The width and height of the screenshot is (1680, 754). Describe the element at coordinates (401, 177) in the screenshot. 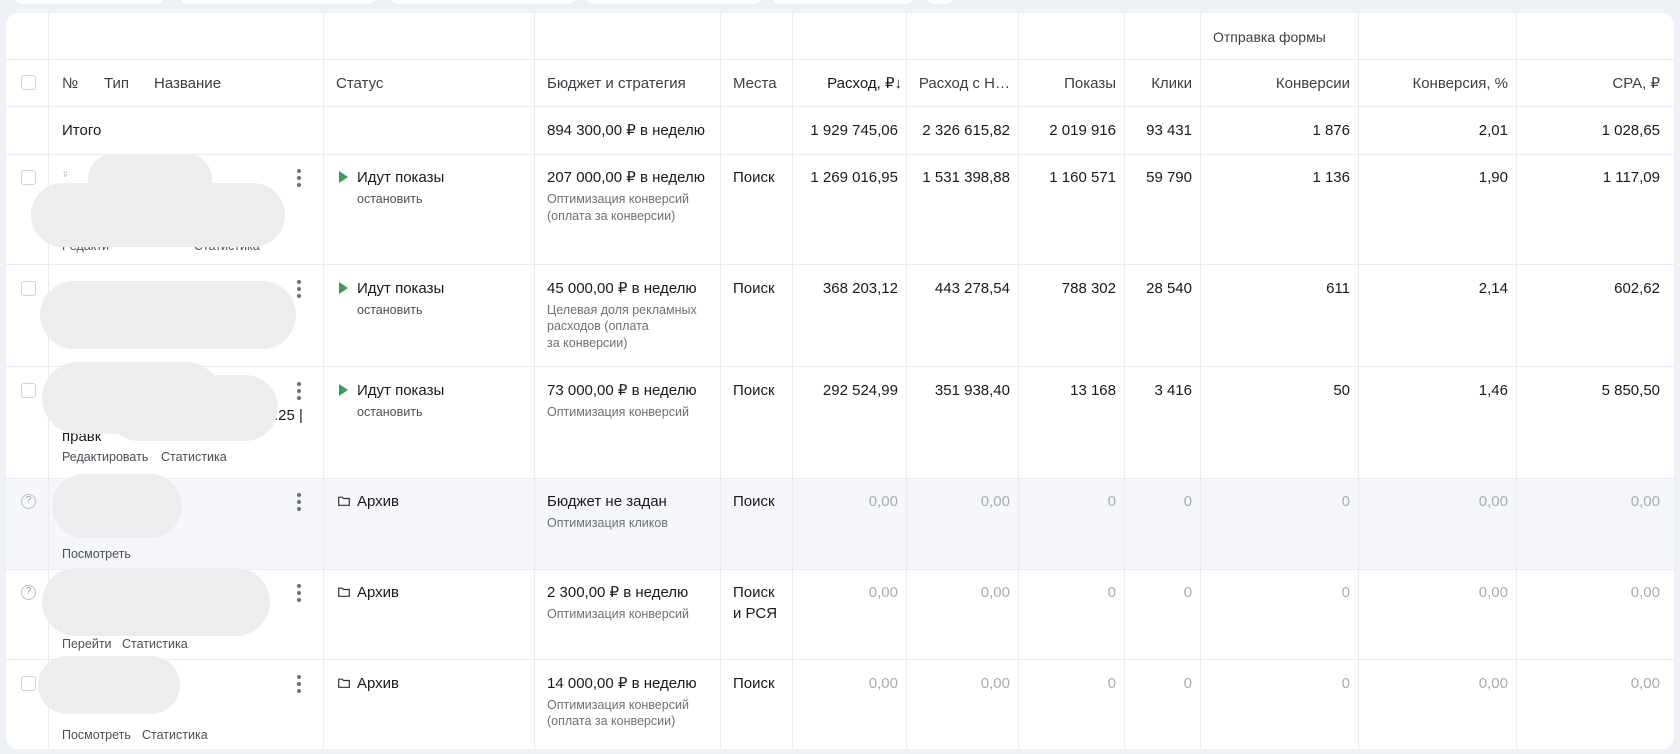

I see `row-status: Идут показы` at that location.